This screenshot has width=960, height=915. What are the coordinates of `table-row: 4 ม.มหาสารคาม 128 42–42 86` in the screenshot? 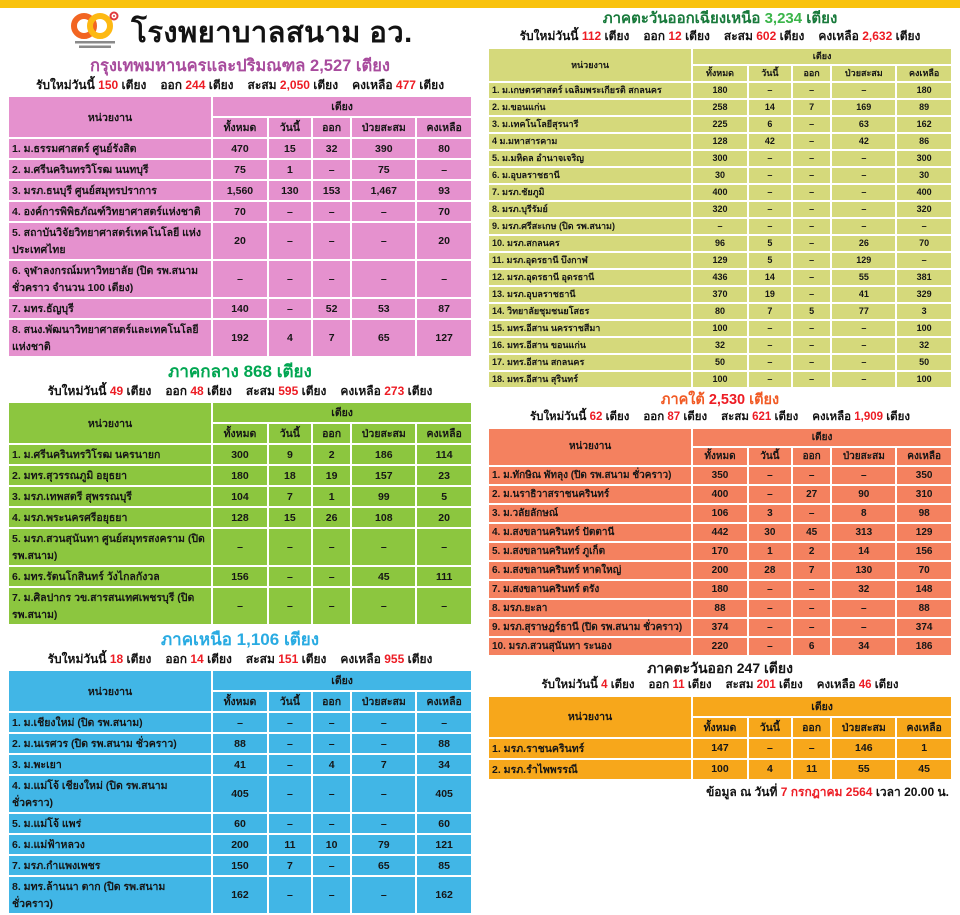 It's located at (719, 141).